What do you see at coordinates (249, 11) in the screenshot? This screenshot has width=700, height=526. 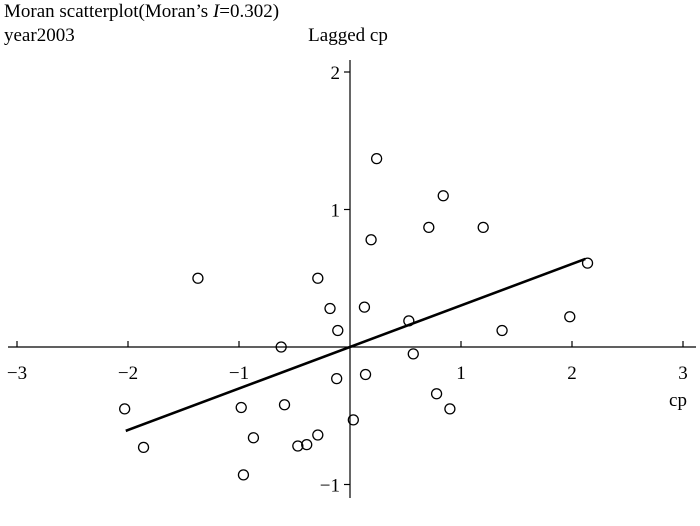 I see `chart-title-suffix: =0.302)` at bounding box center [249, 11].